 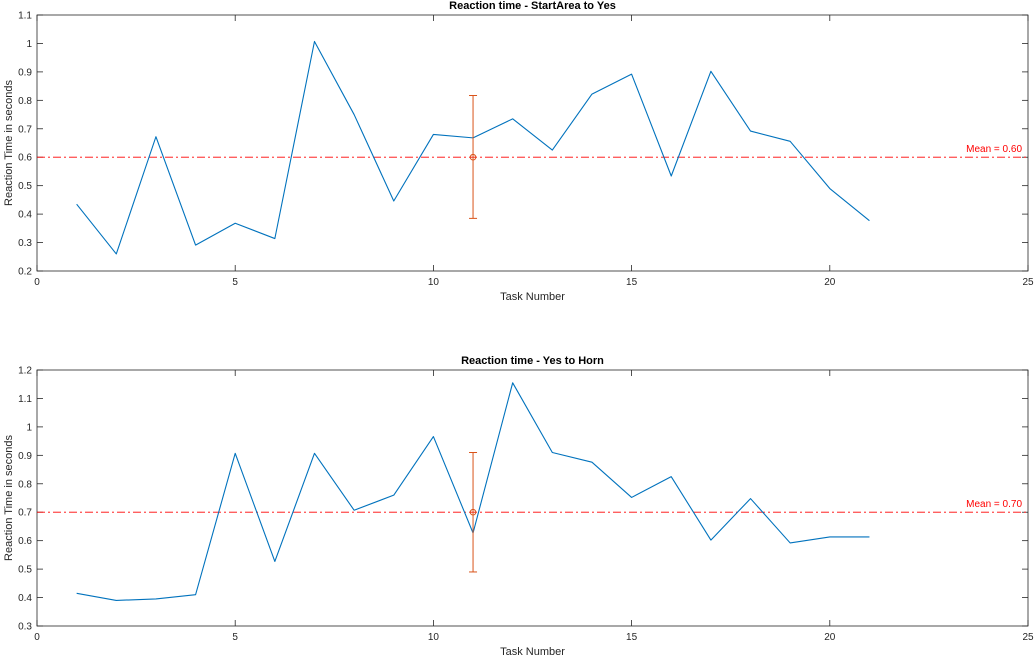 What do you see at coordinates (25, 371) in the screenshot?
I see `y-tick-label: 1.2` at bounding box center [25, 371].